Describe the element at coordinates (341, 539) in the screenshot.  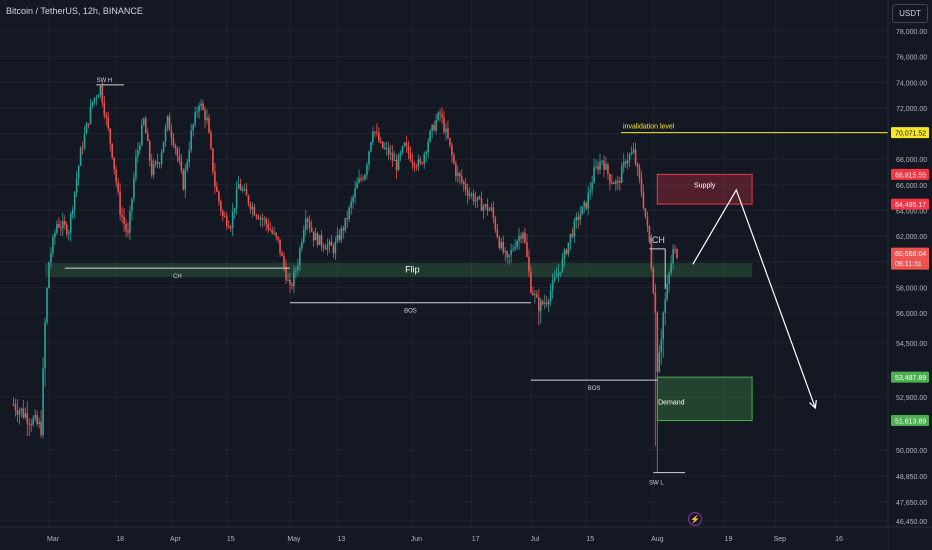
I see `x-tick-label: 13` at that location.